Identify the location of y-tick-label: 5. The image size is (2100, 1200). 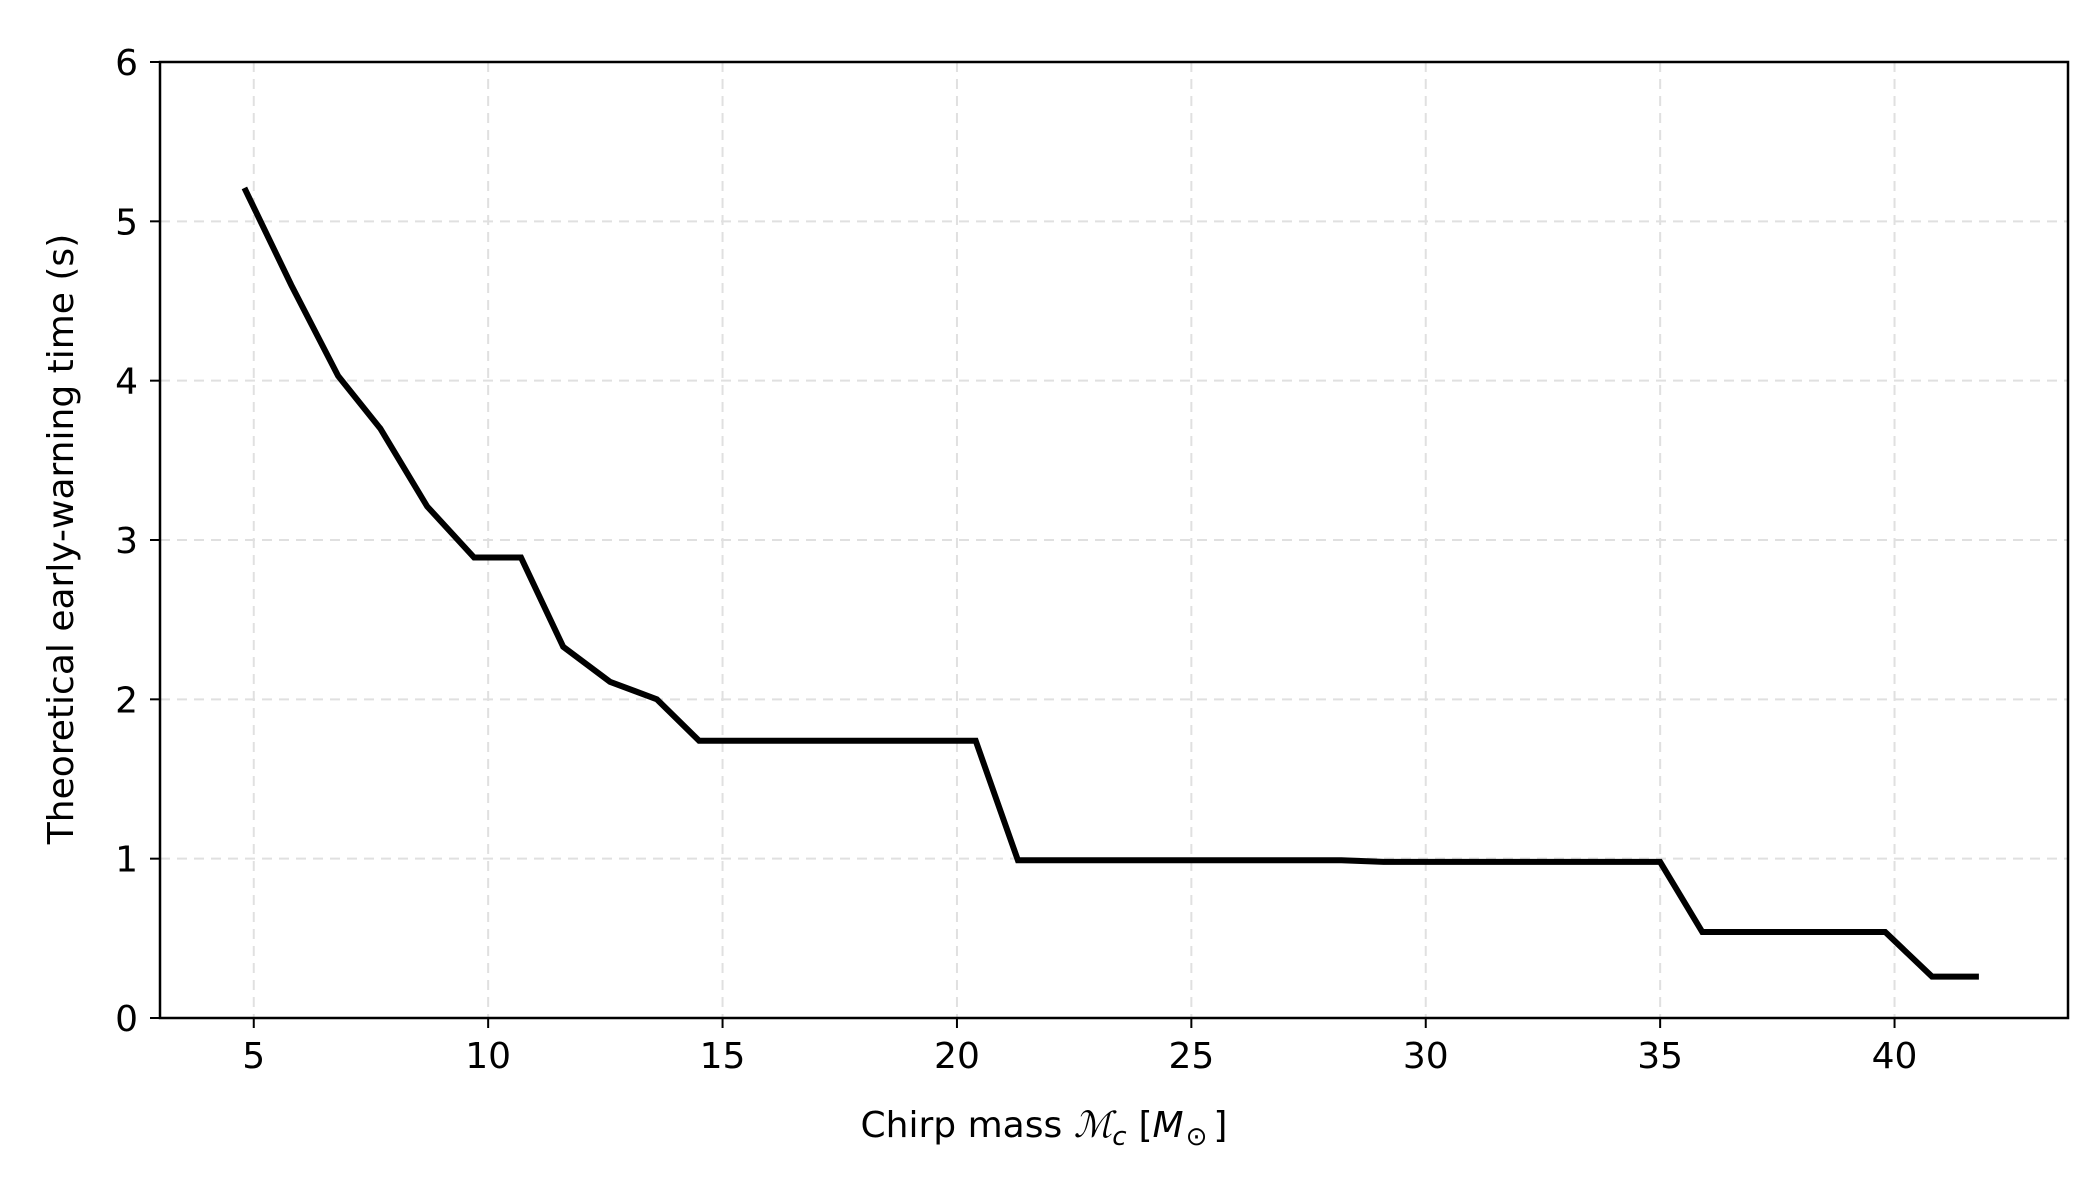
(126, 222).